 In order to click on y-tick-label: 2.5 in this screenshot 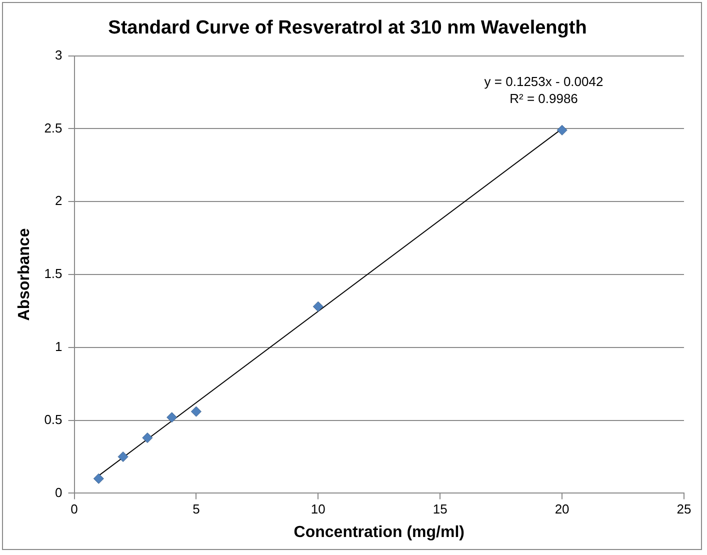, I will do `click(53, 128)`.